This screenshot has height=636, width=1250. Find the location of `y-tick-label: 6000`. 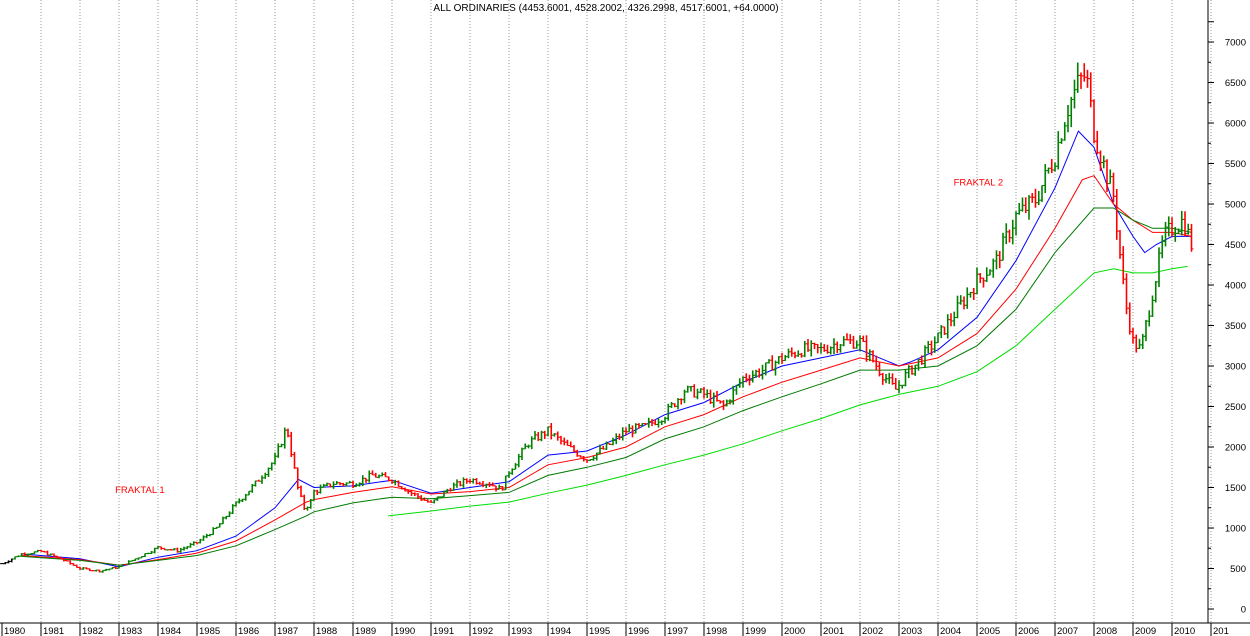

y-tick-label: 6000 is located at coordinates (1235, 124).